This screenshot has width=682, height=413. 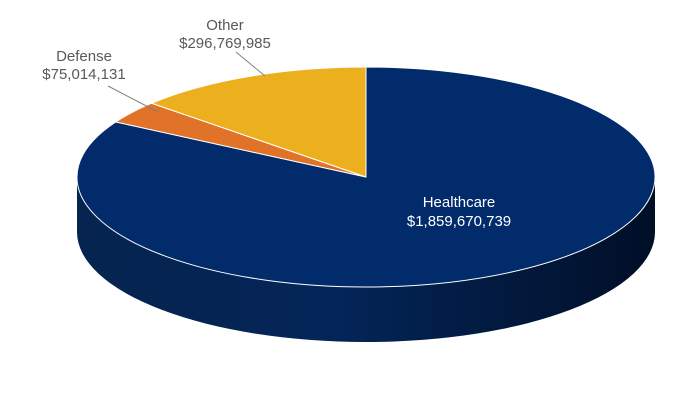 What do you see at coordinates (225, 25) in the screenshot?
I see `slice-label-other: Other` at bounding box center [225, 25].